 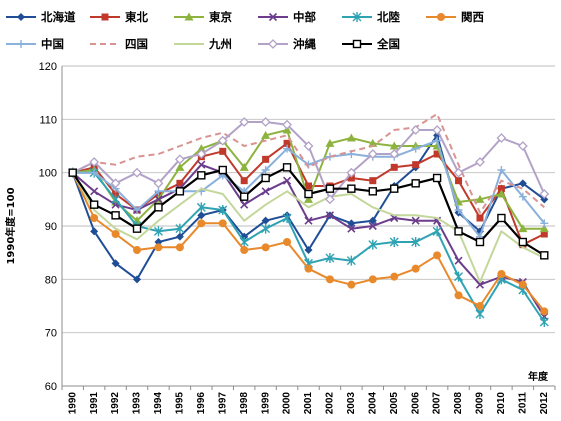 What do you see at coordinates (544, 403) in the screenshot?
I see `x-tick-label: 2012` at bounding box center [544, 403].